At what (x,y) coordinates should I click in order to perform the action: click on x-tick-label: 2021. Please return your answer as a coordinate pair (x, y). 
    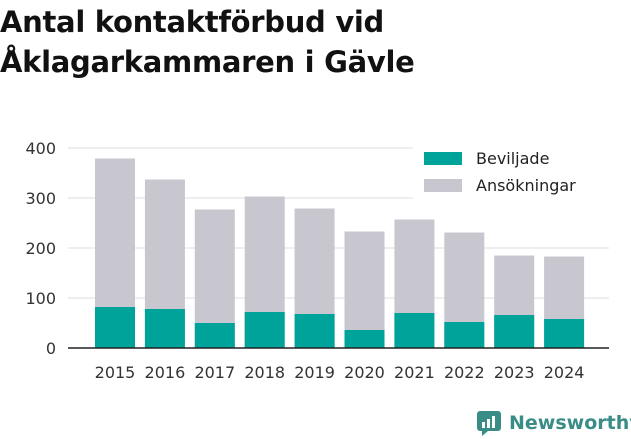
    Looking at the image, I should click on (414, 372).